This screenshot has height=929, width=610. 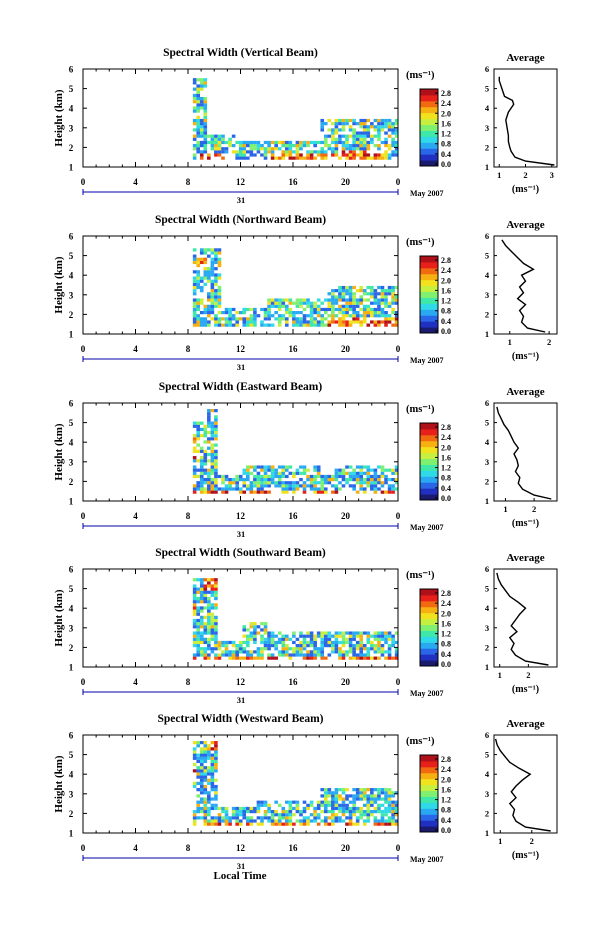 What do you see at coordinates (429, 438) in the screenshot?
I see `colorbar-segment` at bounding box center [429, 438].